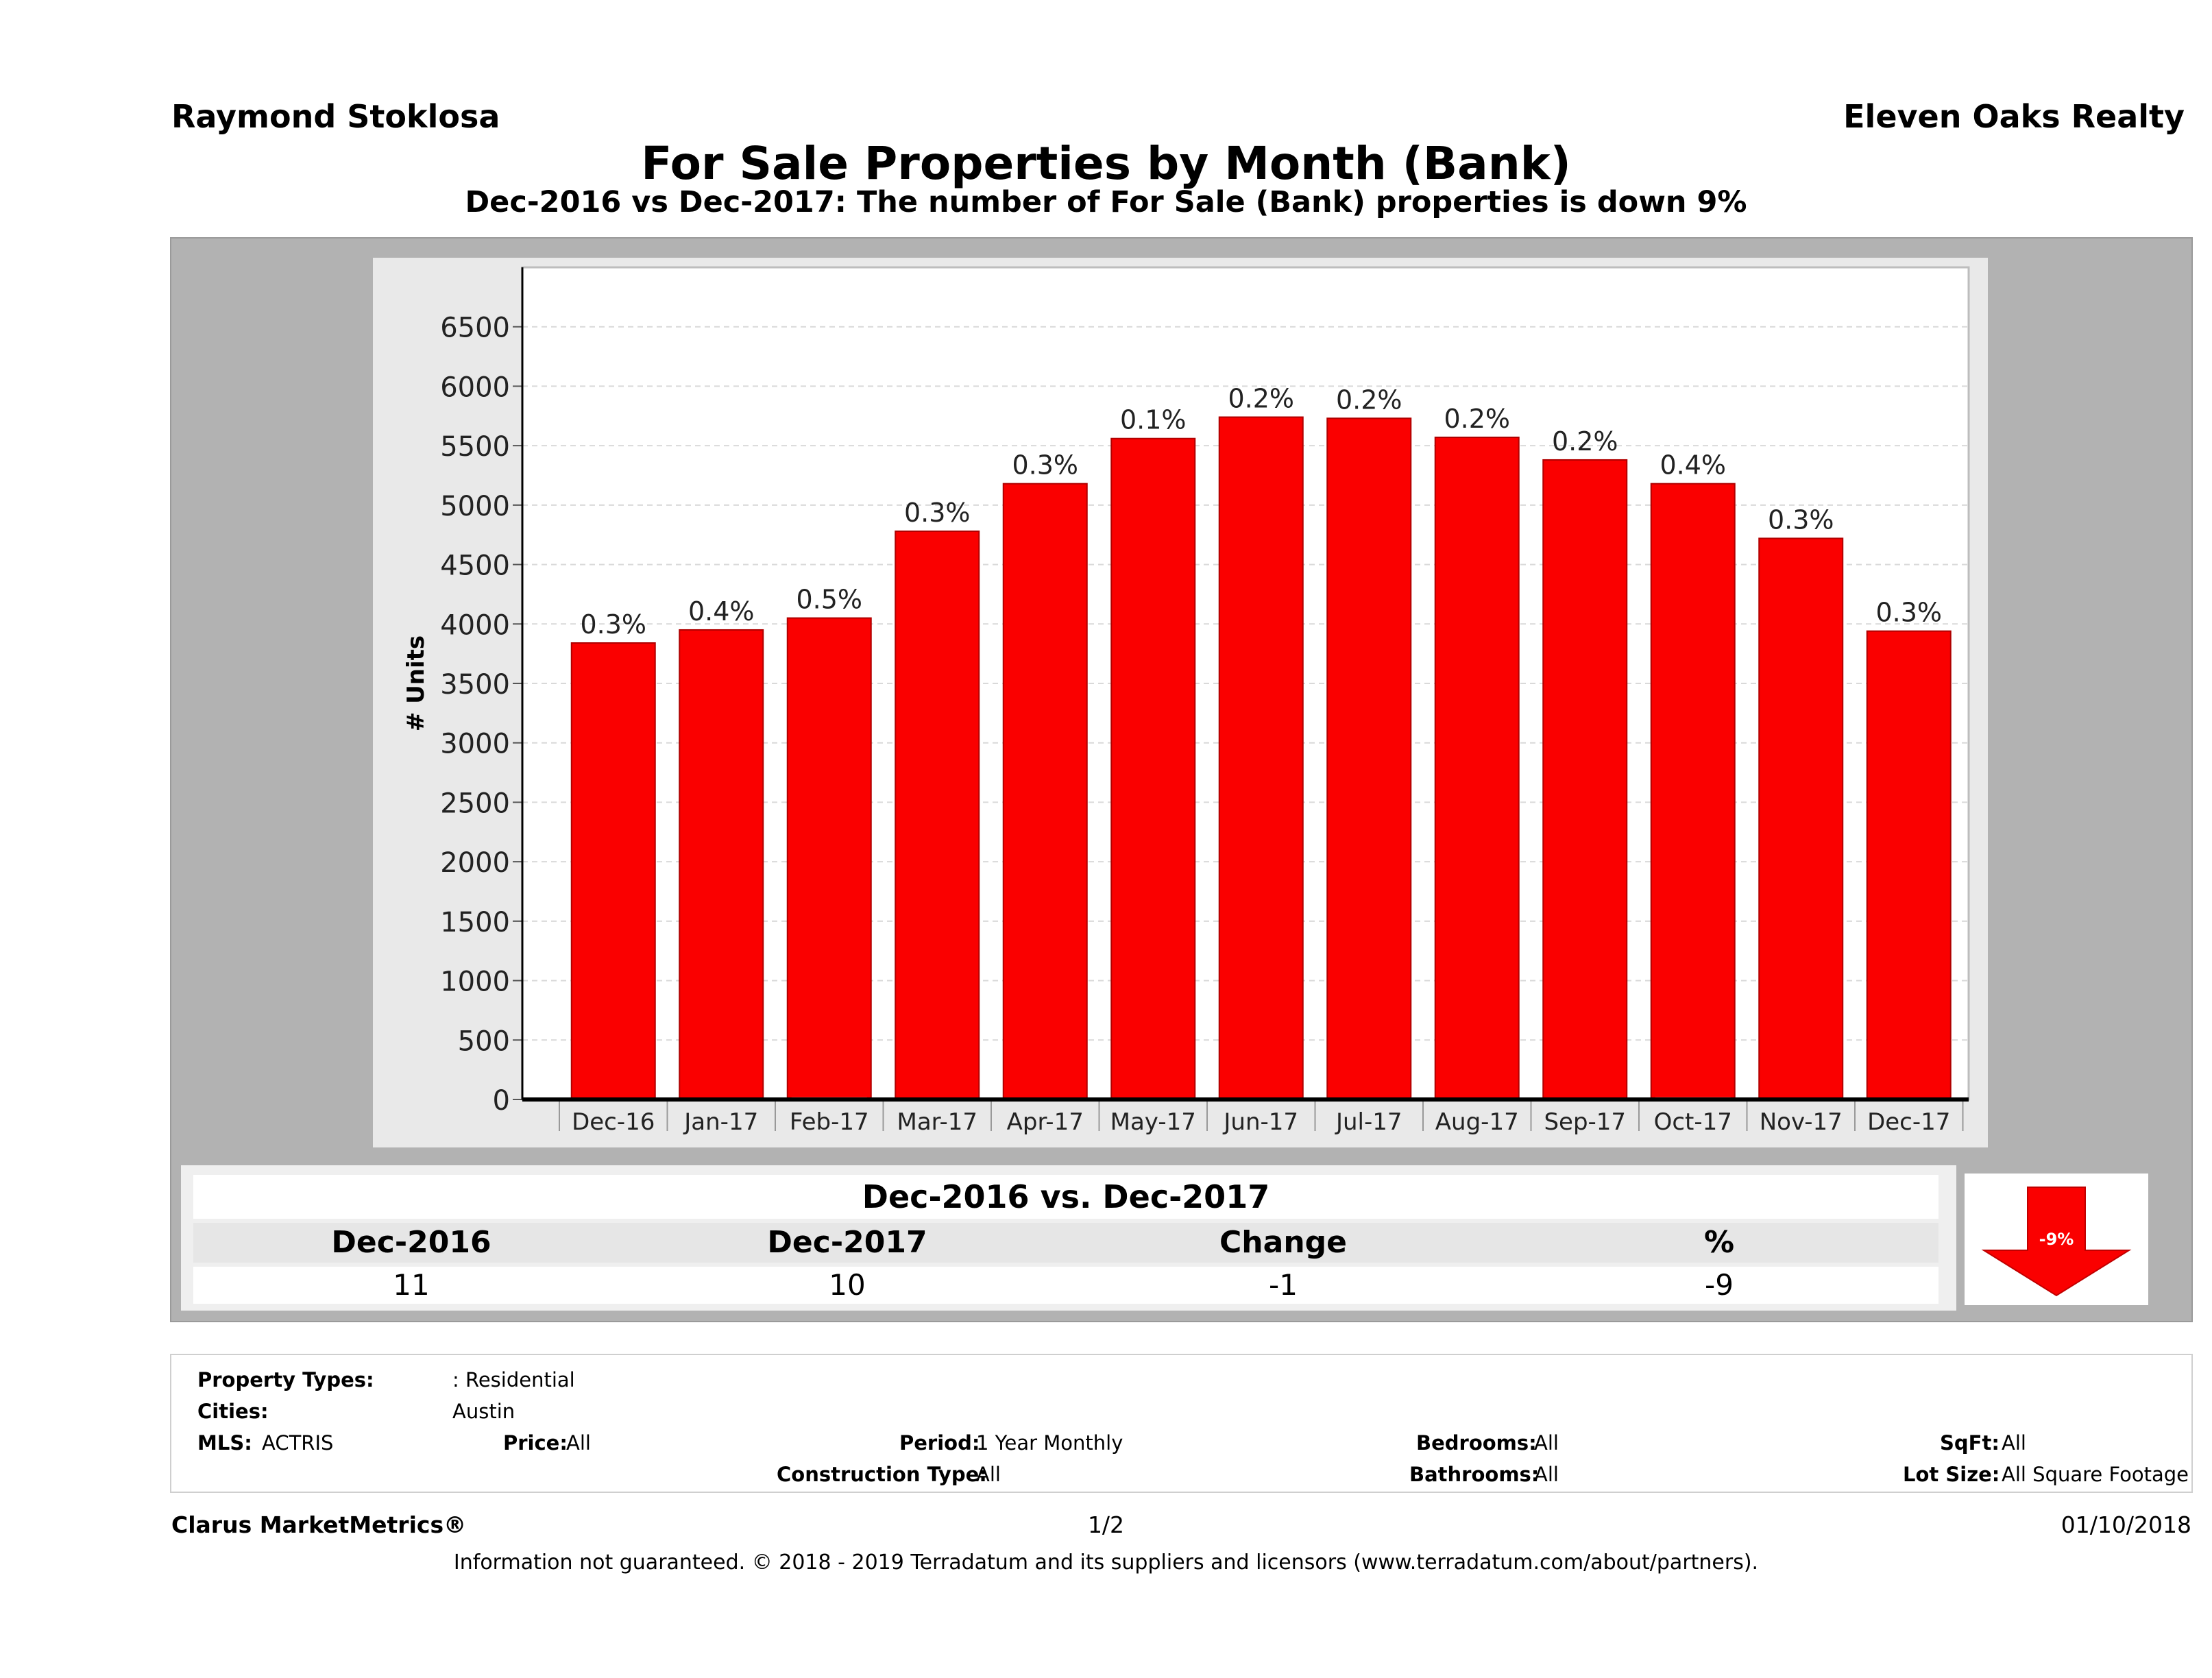  What do you see at coordinates (1065, 1243) in the screenshot?
I see `summary-header-row: Dec-2016 Dec-2017 Change %` at bounding box center [1065, 1243].